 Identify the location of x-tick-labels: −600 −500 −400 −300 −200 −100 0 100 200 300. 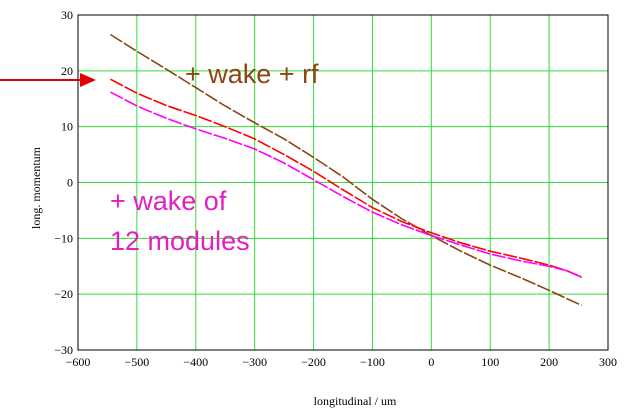
(341, 362).